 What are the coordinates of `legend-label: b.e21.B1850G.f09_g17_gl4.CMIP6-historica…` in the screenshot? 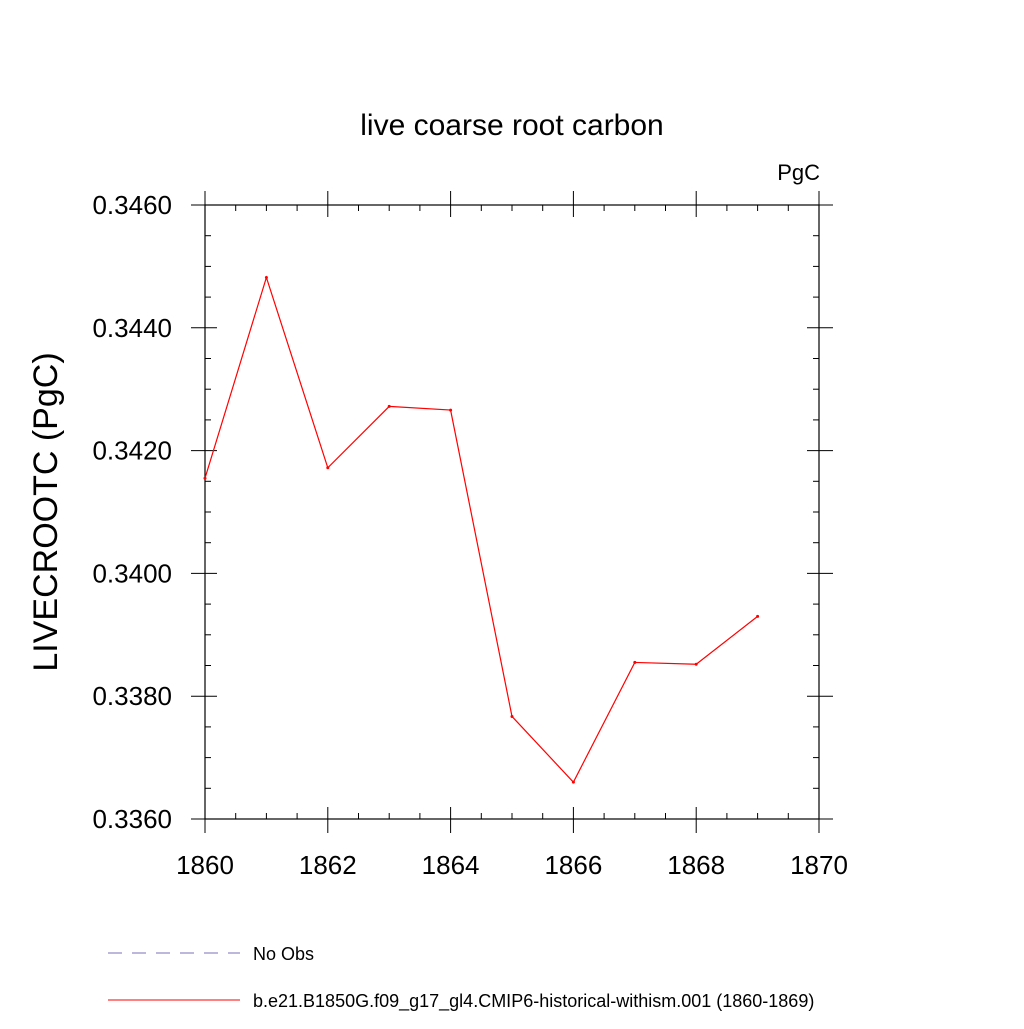 It's located at (533, 1001).